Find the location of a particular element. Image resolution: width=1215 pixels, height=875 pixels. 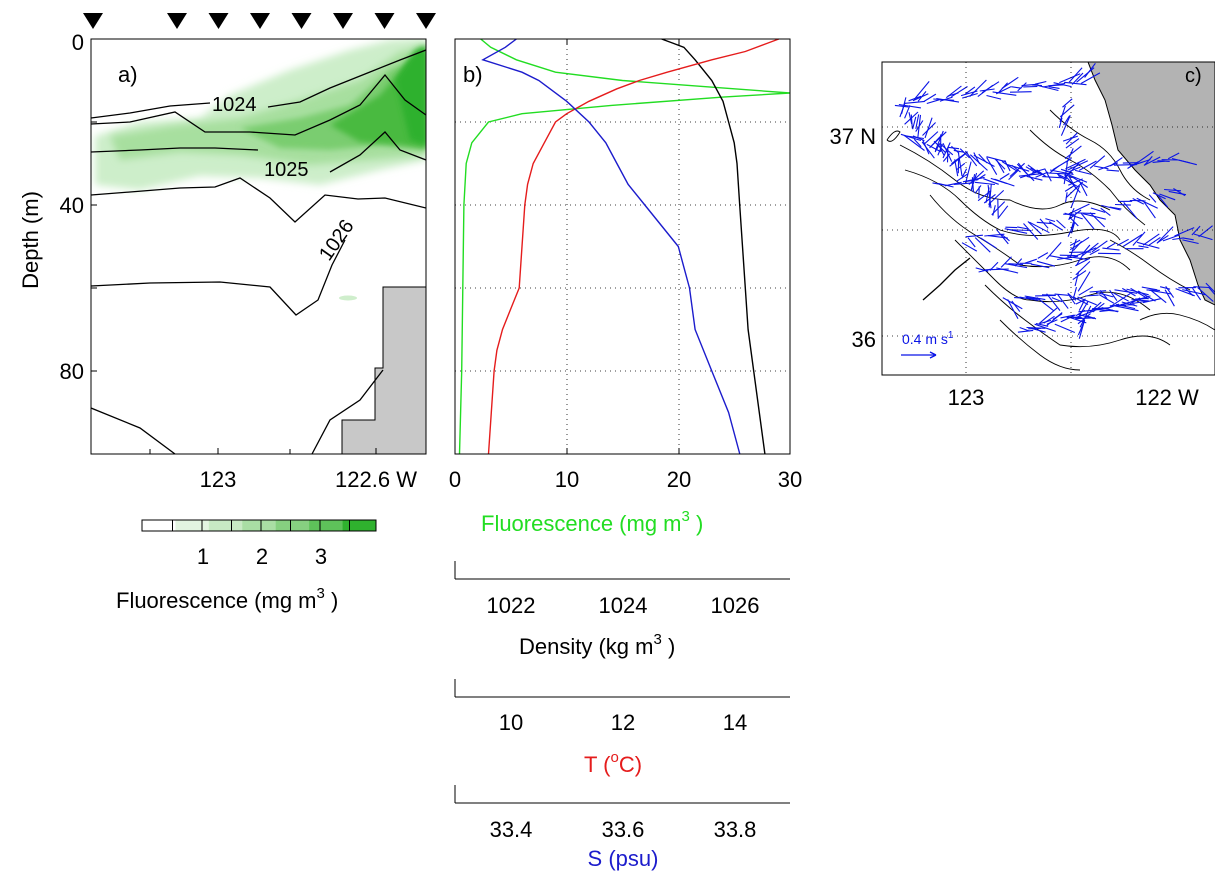

density-tick-1022: 1022 is located at coordinates (511, 605).